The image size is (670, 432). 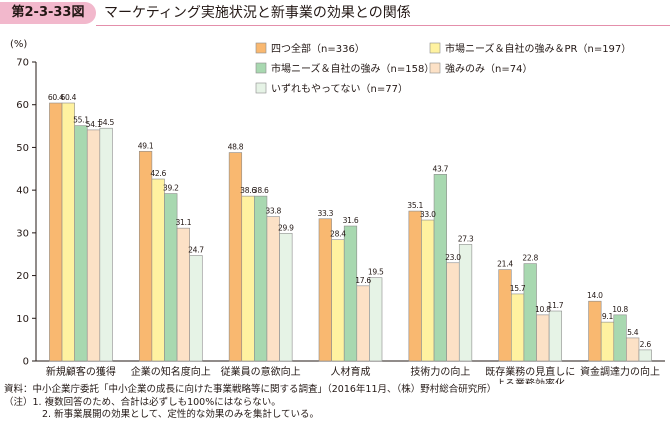 I want to click on legend-label: いずれもやってない（n=77）, so click(x=339, y=89).